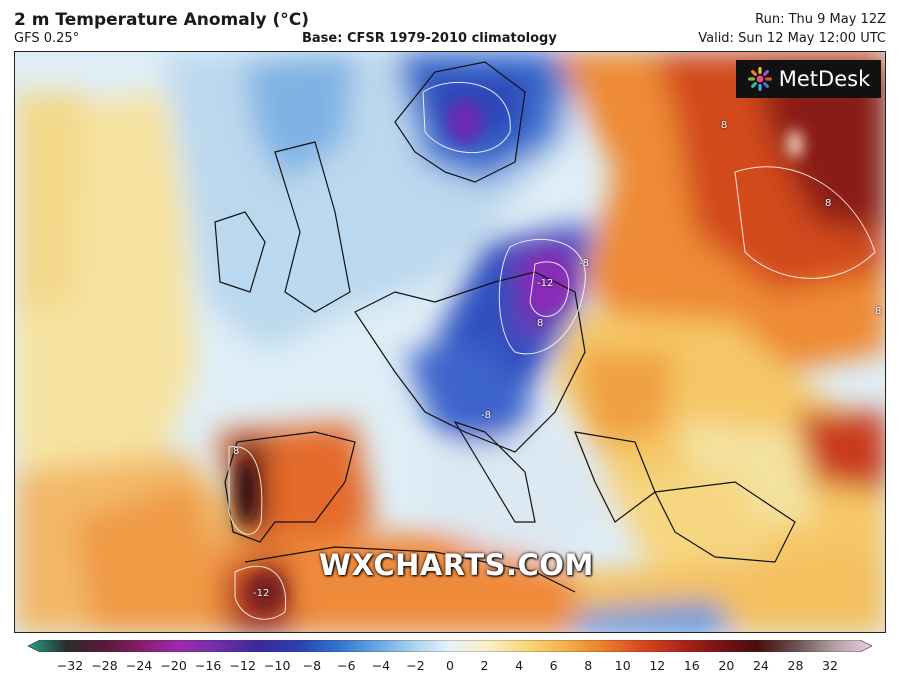  What do you see at coordinates (553, 665) in the screenshot?
I see `colorbar-tick-label: 6` at bounding box center [553, 665].